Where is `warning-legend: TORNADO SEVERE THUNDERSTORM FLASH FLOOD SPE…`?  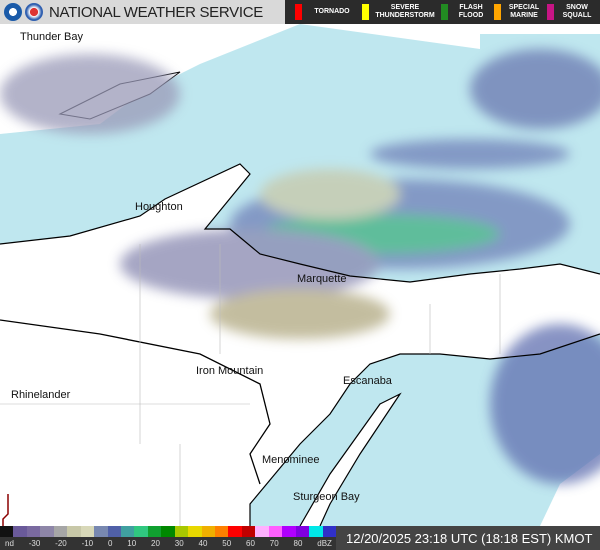 warning-legend: TORNADO SEVERE THUNDERSTORM FLASH FLOOD SPE… is located at coordinates (442, 12).